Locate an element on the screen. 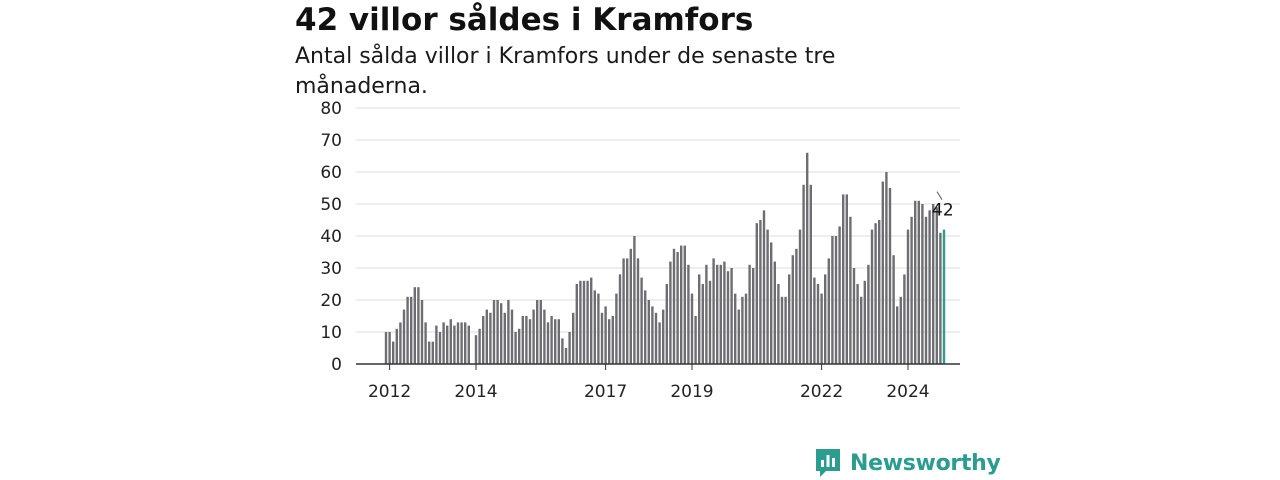 This screenshot has width=1280, height=480. y-tick-label: 40 is located at coordinates (331, 237).